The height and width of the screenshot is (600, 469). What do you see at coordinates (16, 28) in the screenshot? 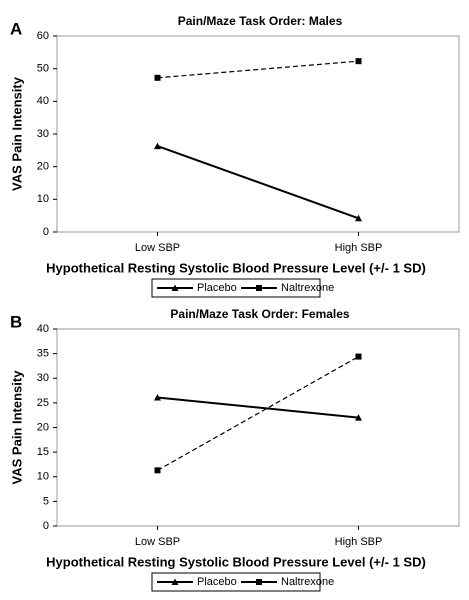
I see `panel-label: A` at bounding box center [16, 28].